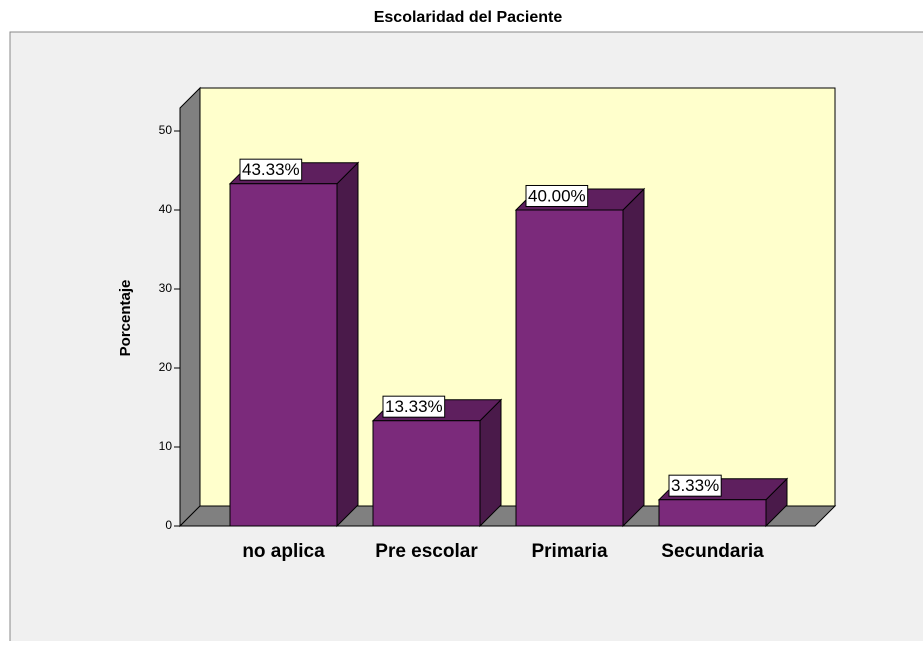 Image resolution: width=923 pixels, height=646 pixels. I want to click on x-tick-label: no aplica, so click(283, 551).